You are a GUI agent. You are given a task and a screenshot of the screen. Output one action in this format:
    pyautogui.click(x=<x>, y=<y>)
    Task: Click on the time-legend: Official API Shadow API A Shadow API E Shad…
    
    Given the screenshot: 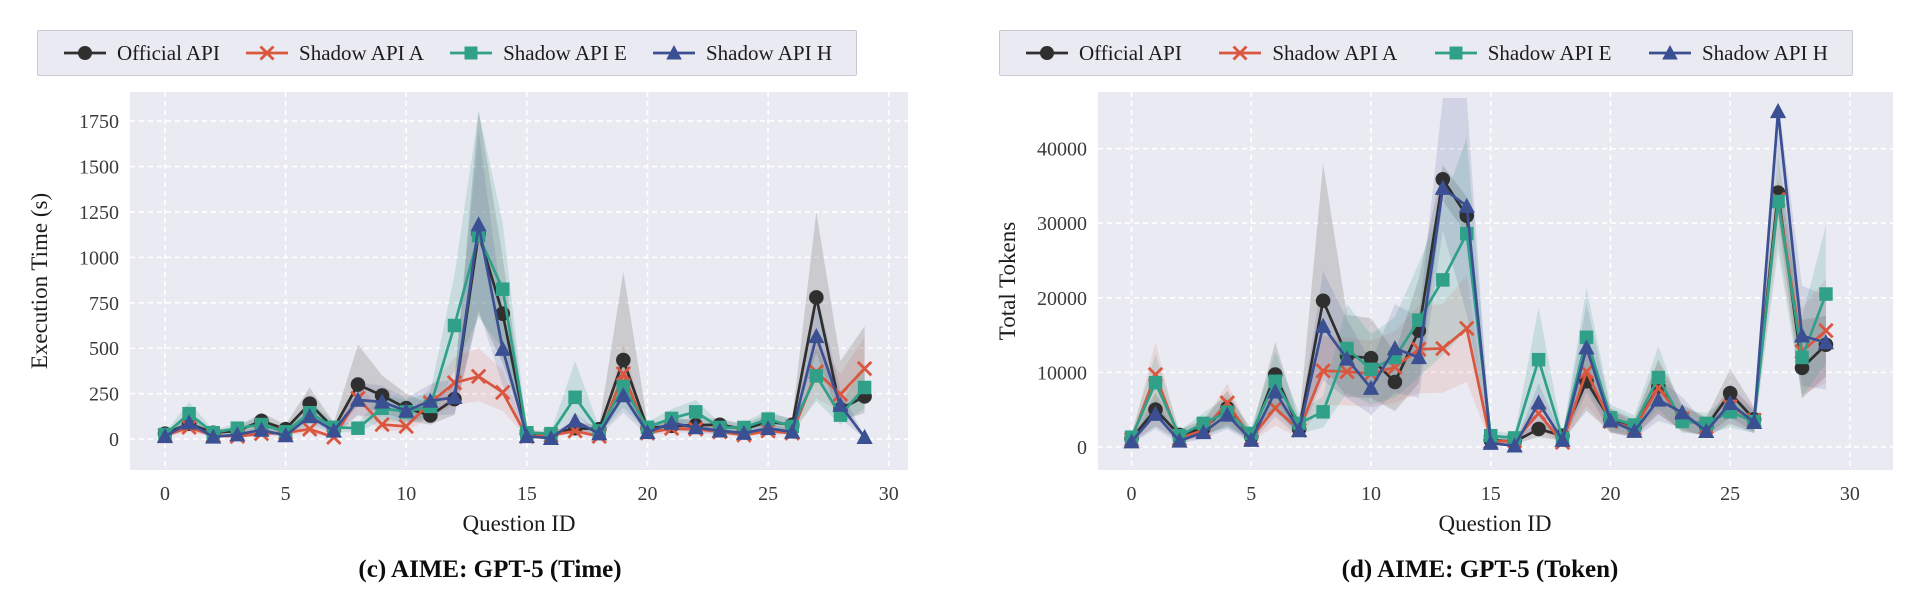 What is the action you would take?
    pyautogui.click(x=447, y=53)
    